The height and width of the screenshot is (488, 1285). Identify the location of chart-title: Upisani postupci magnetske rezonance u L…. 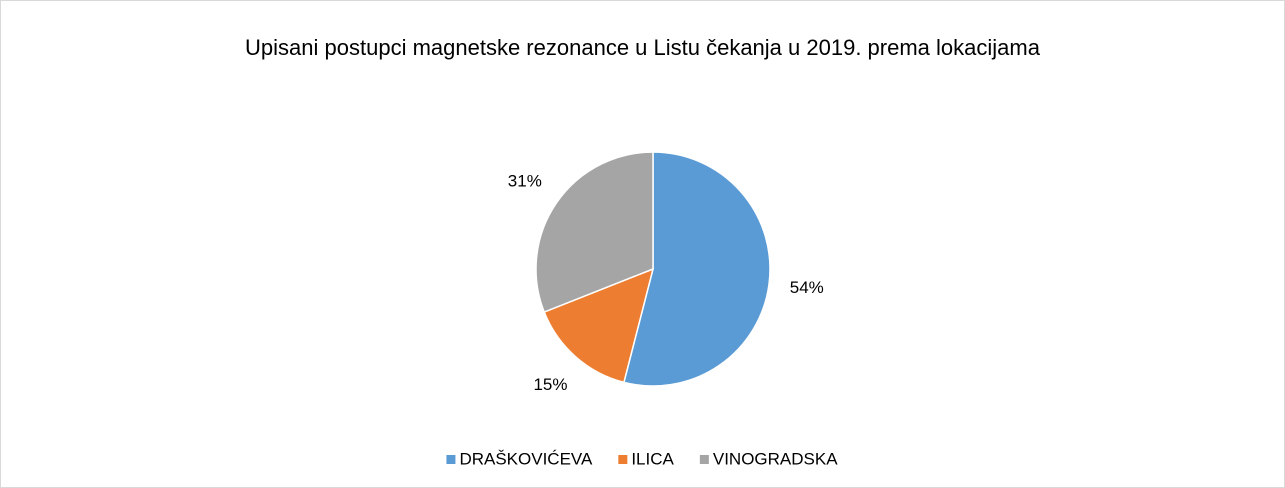
(642, 47).